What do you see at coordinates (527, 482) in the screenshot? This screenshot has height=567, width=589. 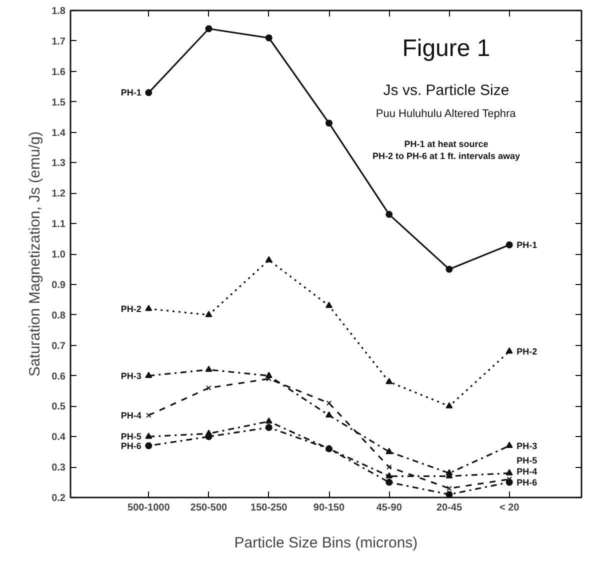 I see `text: PH-6` at bounding box center [527, 482].